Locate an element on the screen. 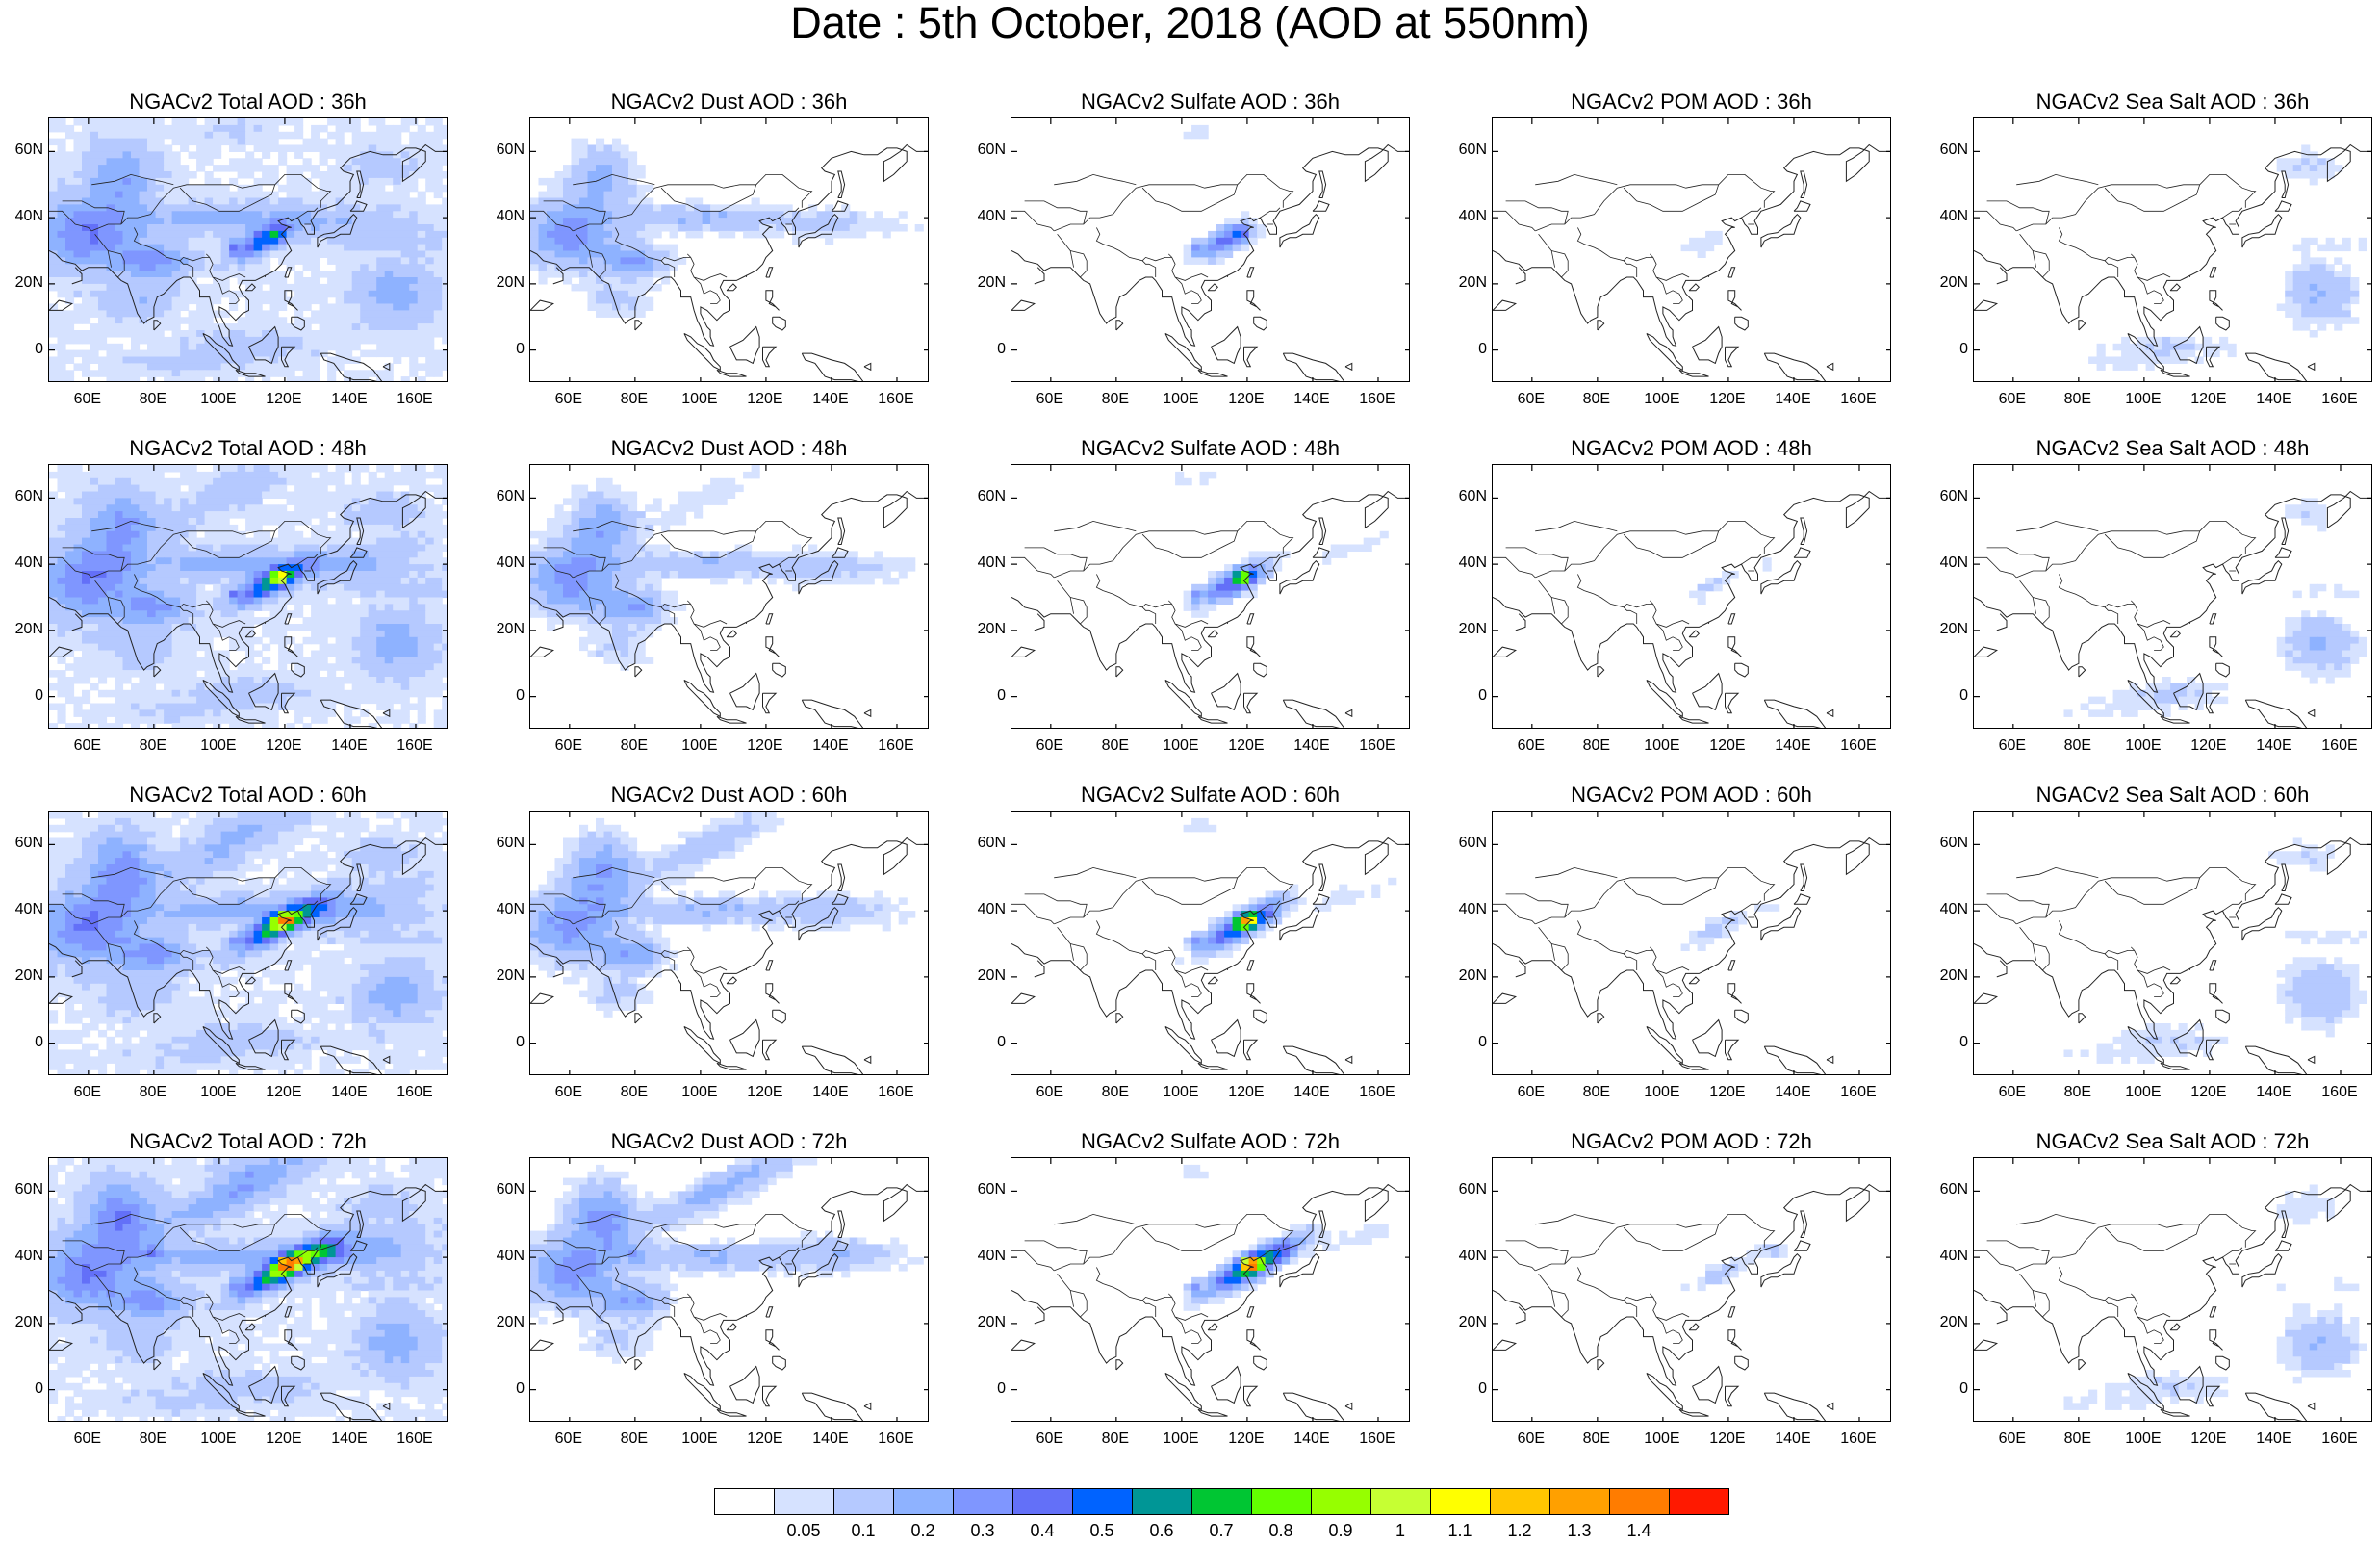  y-tick-label: 0 is located at coordinates (24, 349).